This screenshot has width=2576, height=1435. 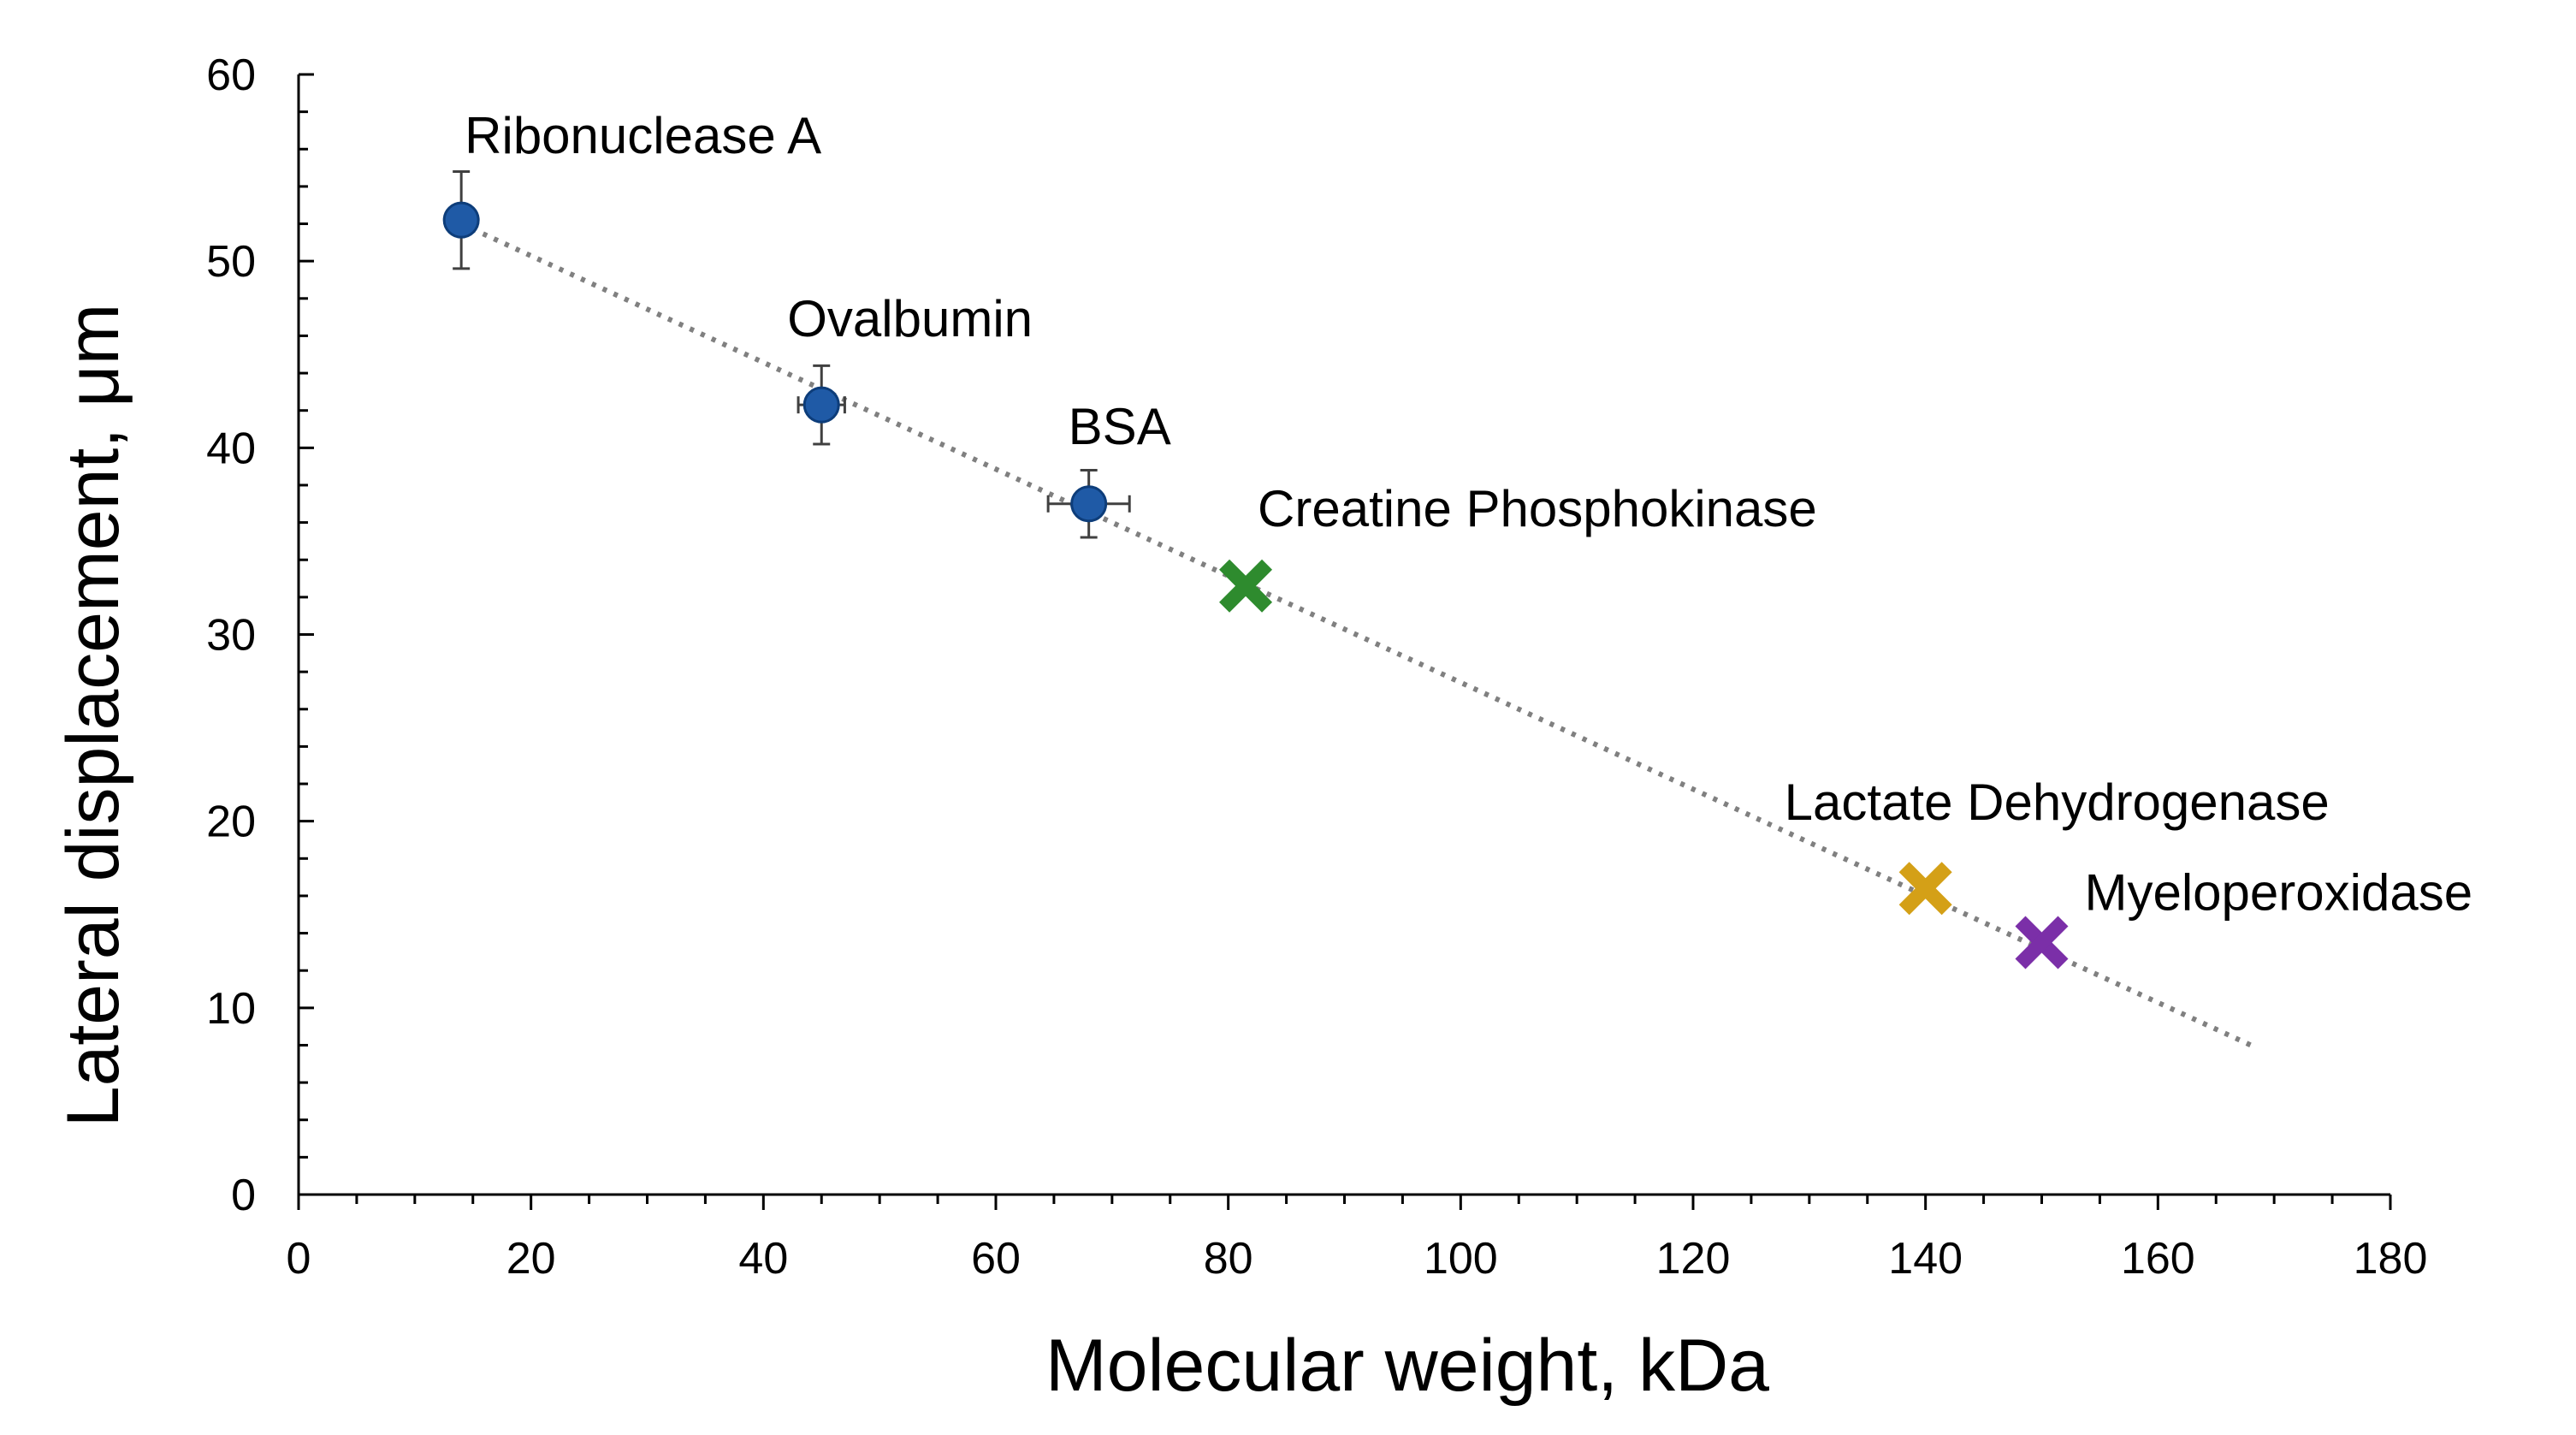 What do you see at coordinates (231, 75) in the screenshot?
I see `y-tick-label: 60` at bounding box center [231, 75].